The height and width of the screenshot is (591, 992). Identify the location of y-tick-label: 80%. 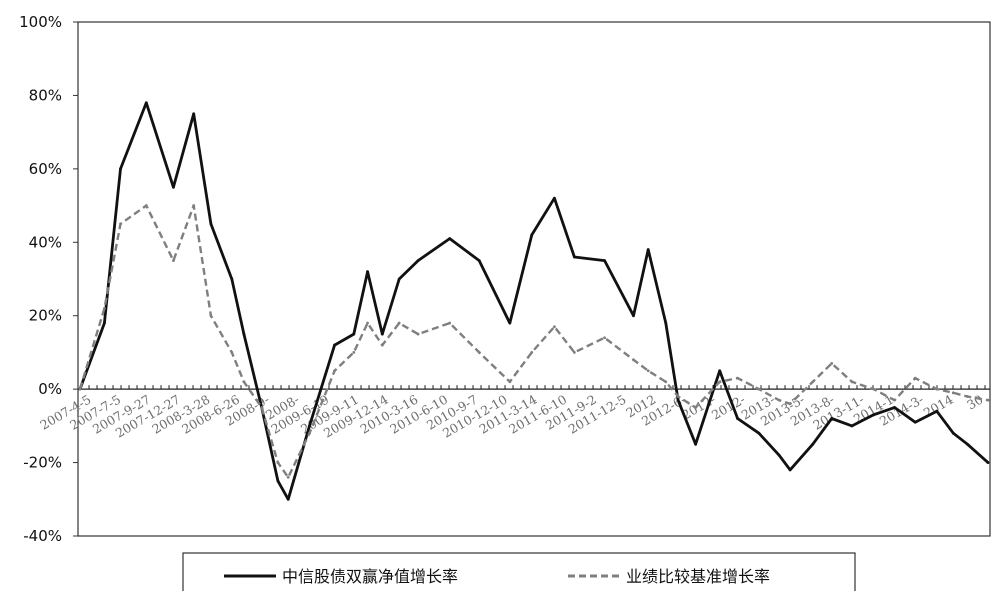
(45, 95).